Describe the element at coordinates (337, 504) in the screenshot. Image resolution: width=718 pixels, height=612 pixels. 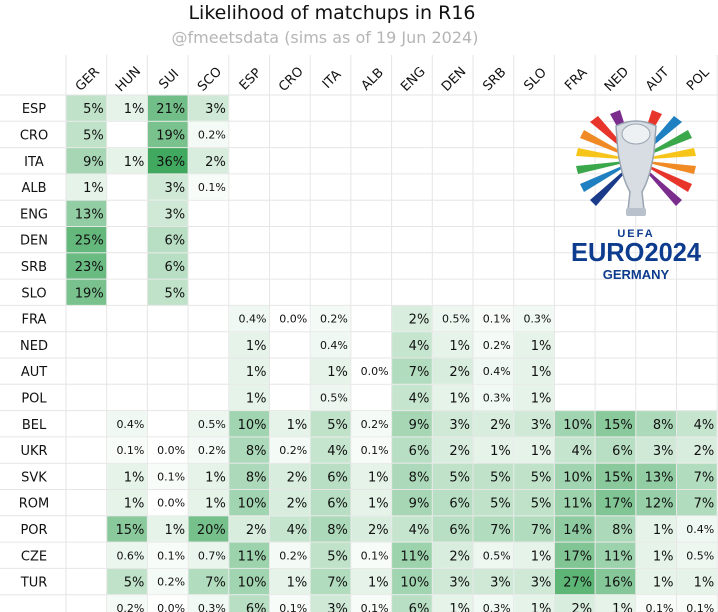
I see `cell-label-rom-ita: 6%` at that location.